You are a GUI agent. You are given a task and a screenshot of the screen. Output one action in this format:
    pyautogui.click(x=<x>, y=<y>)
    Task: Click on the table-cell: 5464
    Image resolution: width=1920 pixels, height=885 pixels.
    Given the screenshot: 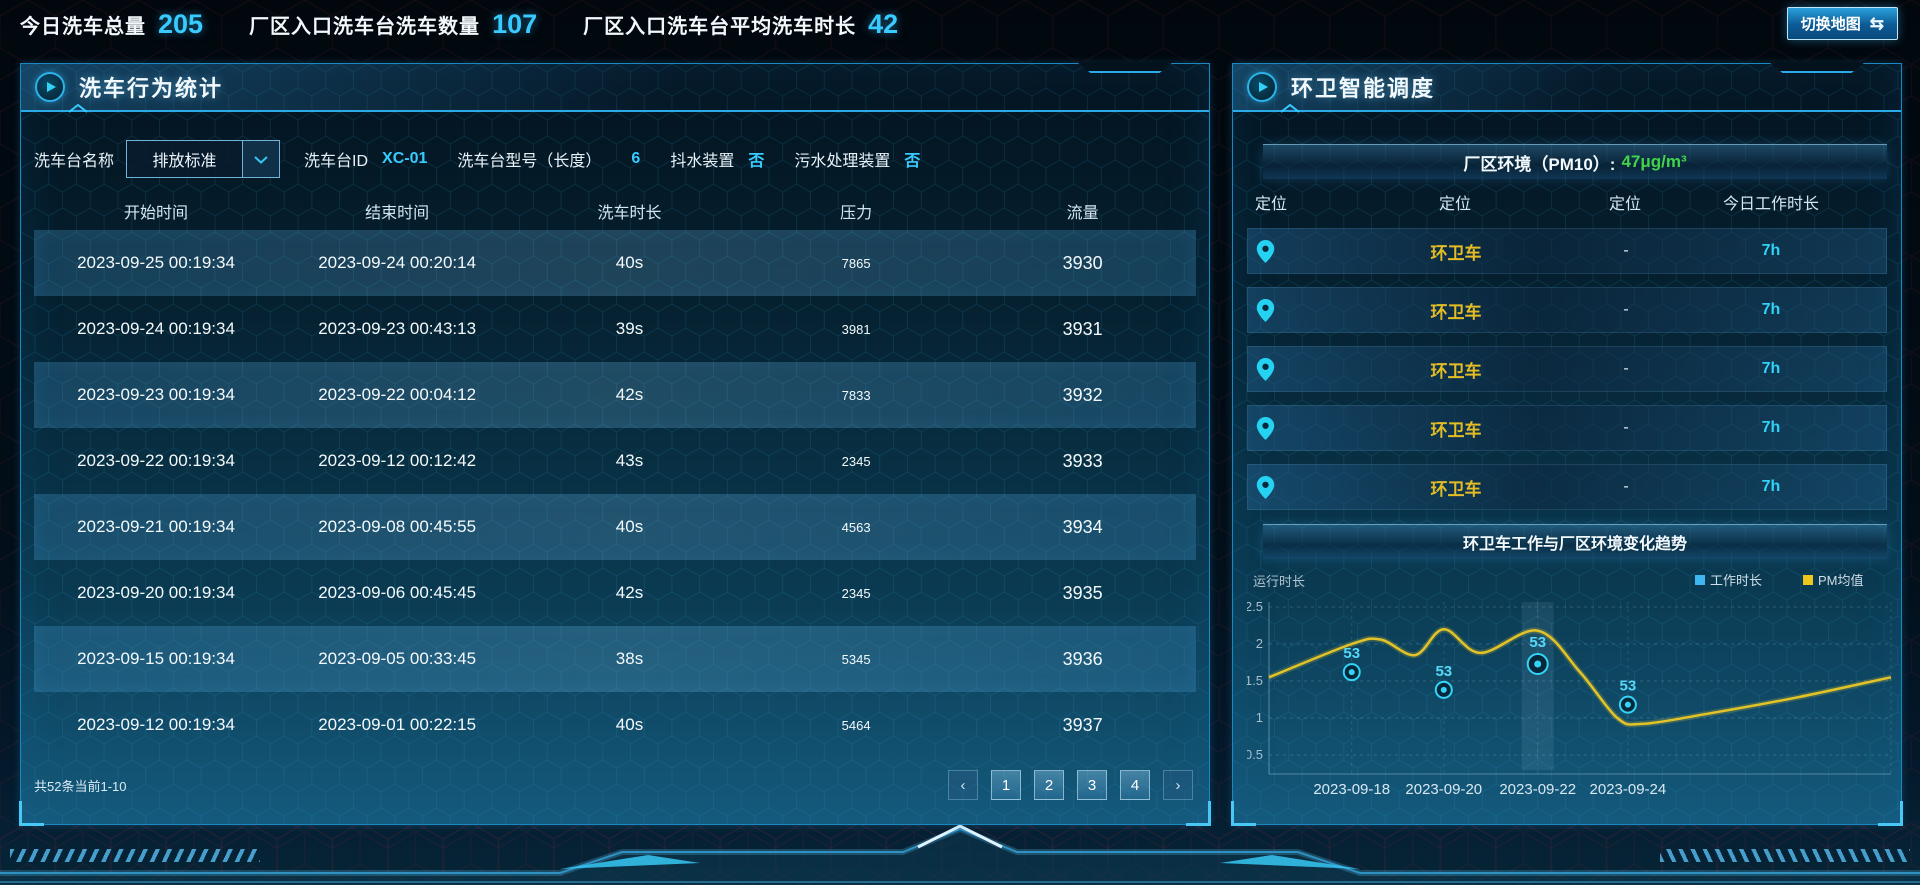 What is the action you would take?
    pyautogui.click(x=856, y=725)
    